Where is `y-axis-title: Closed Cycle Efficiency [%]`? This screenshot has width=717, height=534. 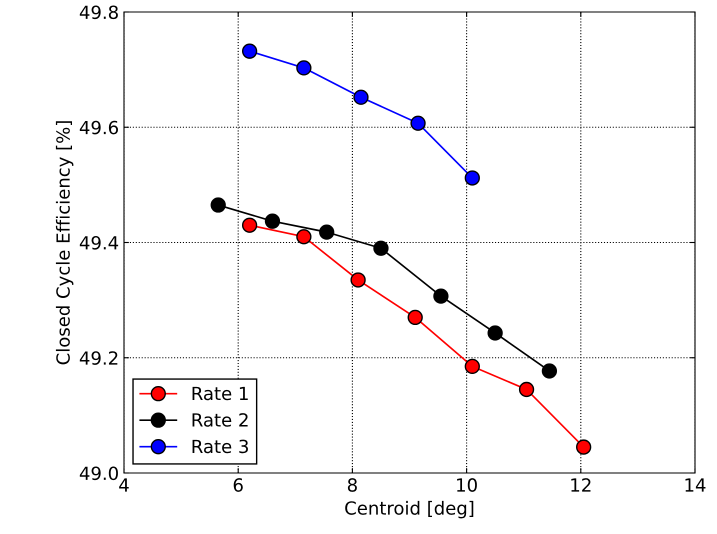
y-axis-title: Closed Cycle Efficiency [%] is located at coordinates (65, 242).